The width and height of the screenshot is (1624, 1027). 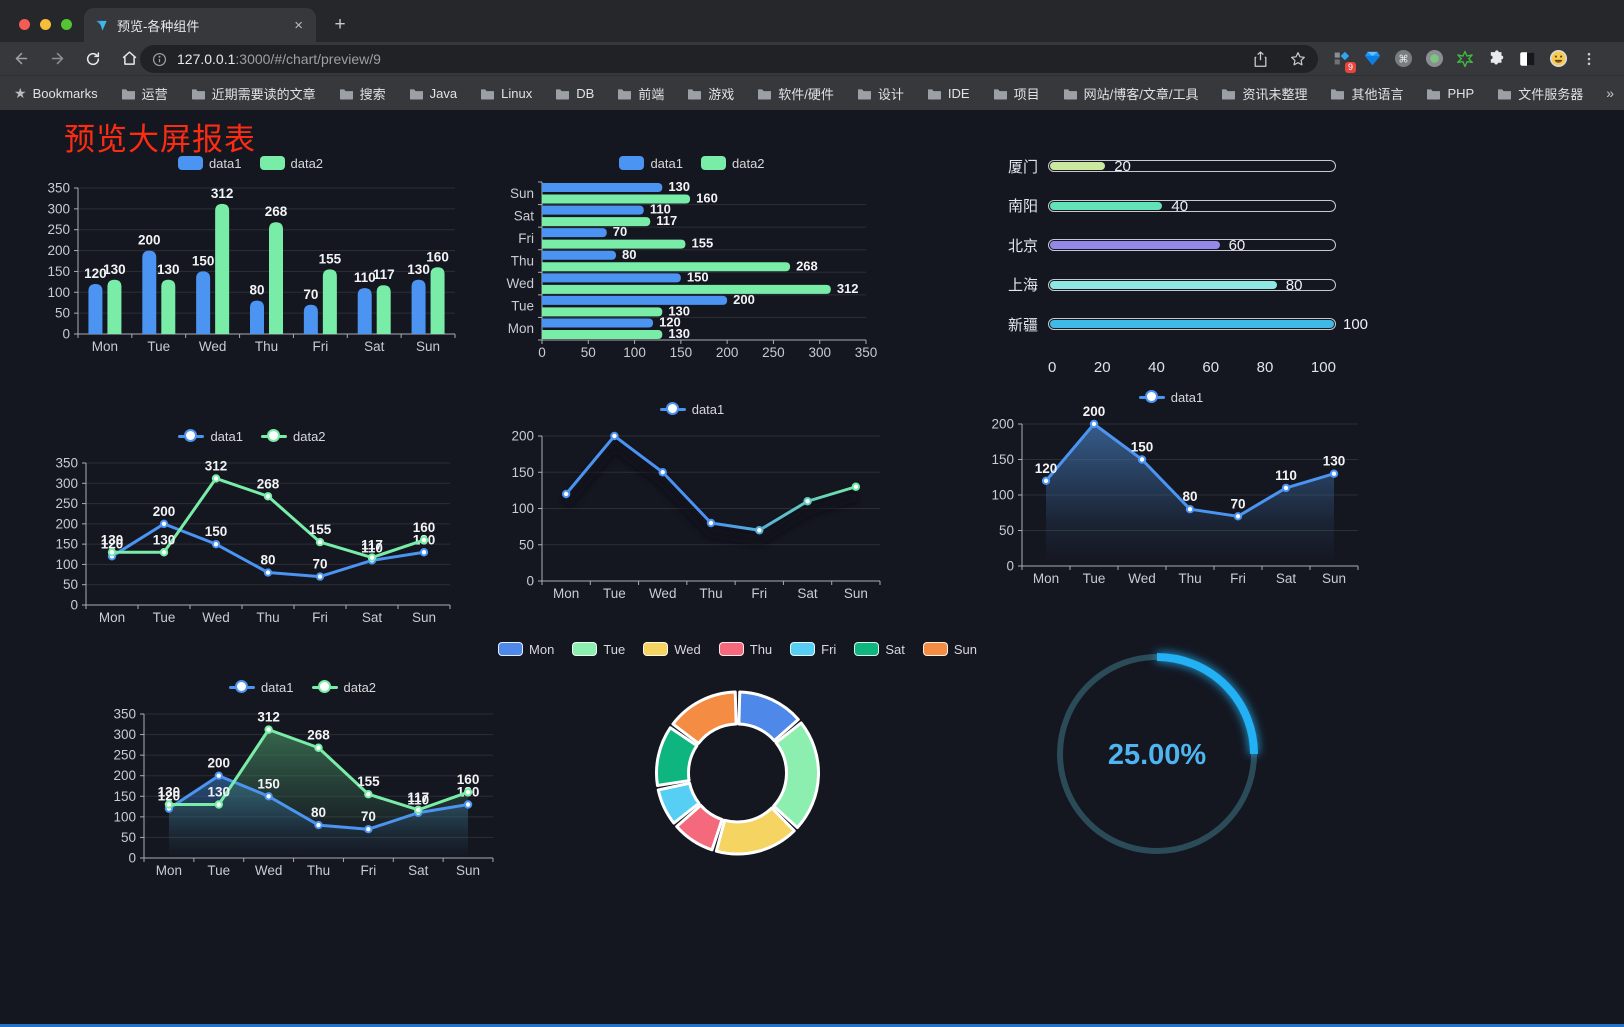 I want to click on extension-green-star-icon, so click(x=1465, y=59).